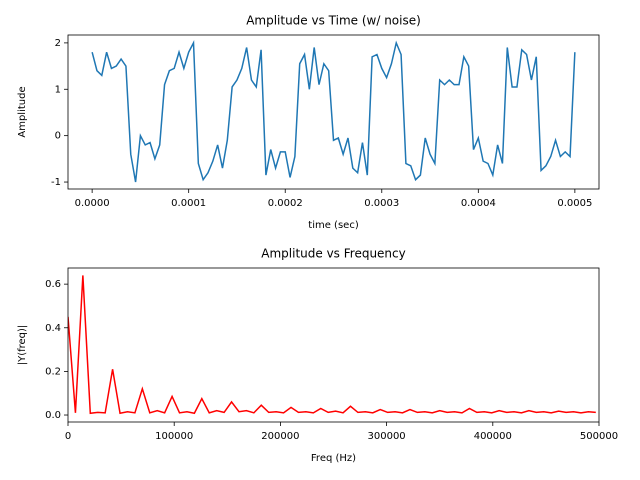  What do you see at coordinates (333, 225) in the screenshot?
I see `x-axis-label: time (sec)` at bounding box center [333, 225].